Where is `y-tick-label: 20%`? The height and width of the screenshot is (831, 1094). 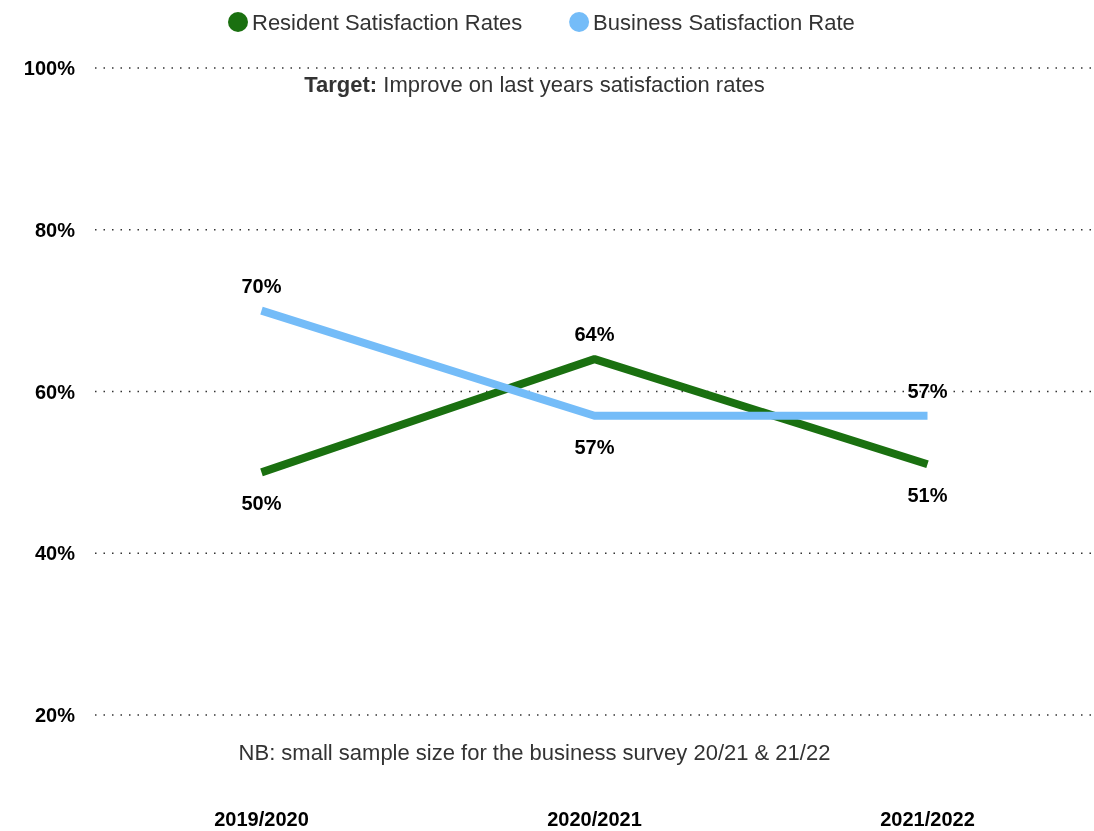
y-tick-label: 20% is located at coordinates (55, 715).